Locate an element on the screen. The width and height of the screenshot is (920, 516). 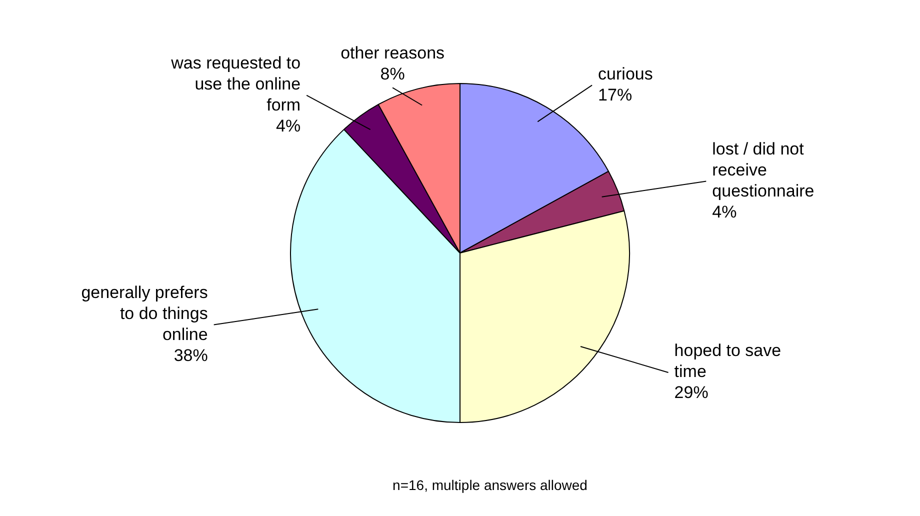
data-label: 8% is located at coordinates (392, 74).